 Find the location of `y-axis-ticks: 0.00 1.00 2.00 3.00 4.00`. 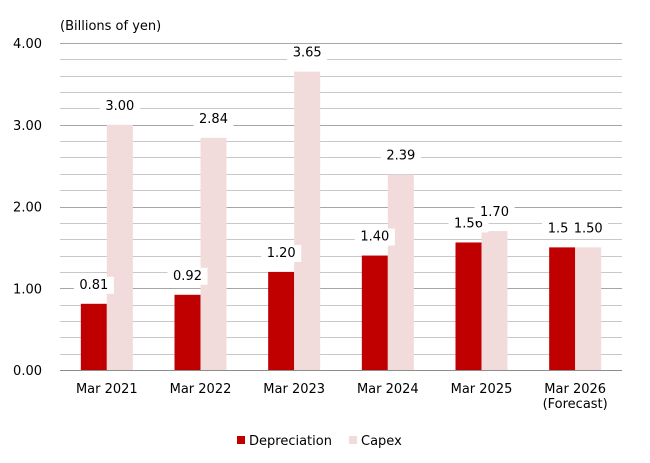

y-axis-ticks: 0.00 1.00 2.00 3.00 4.00 is located at coordinates (27, 208).